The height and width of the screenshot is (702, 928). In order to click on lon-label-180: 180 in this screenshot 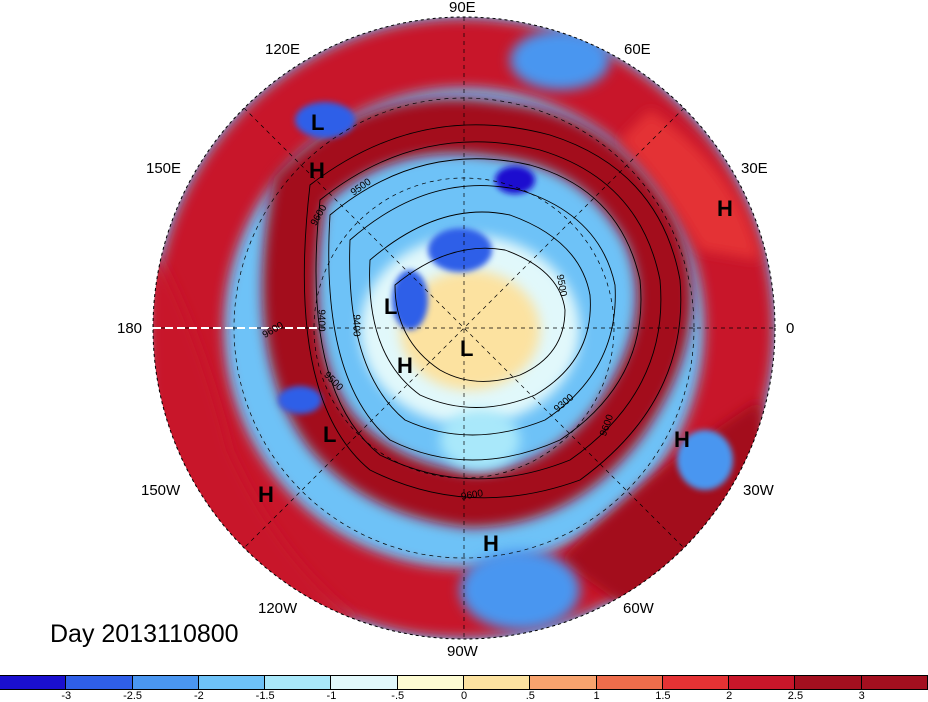, I will do `click(130, 328)`.